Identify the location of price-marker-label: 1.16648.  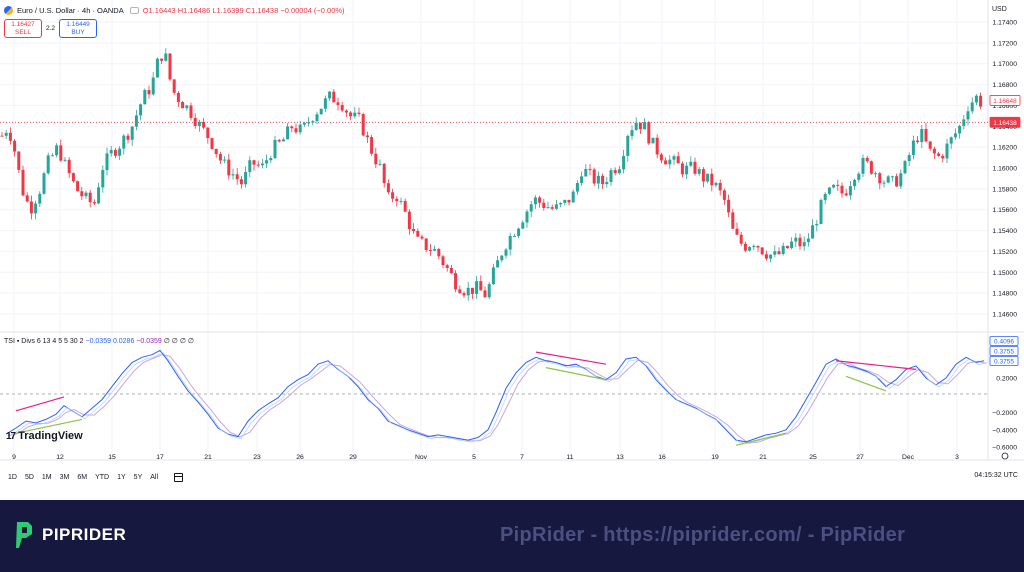
(1005, 101).